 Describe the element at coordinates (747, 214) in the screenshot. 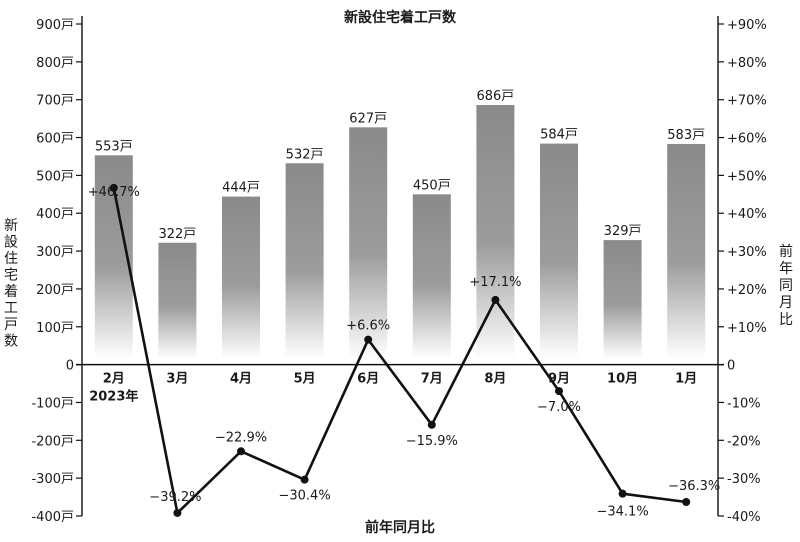

I see `right-tick-label: +40%` at that location.